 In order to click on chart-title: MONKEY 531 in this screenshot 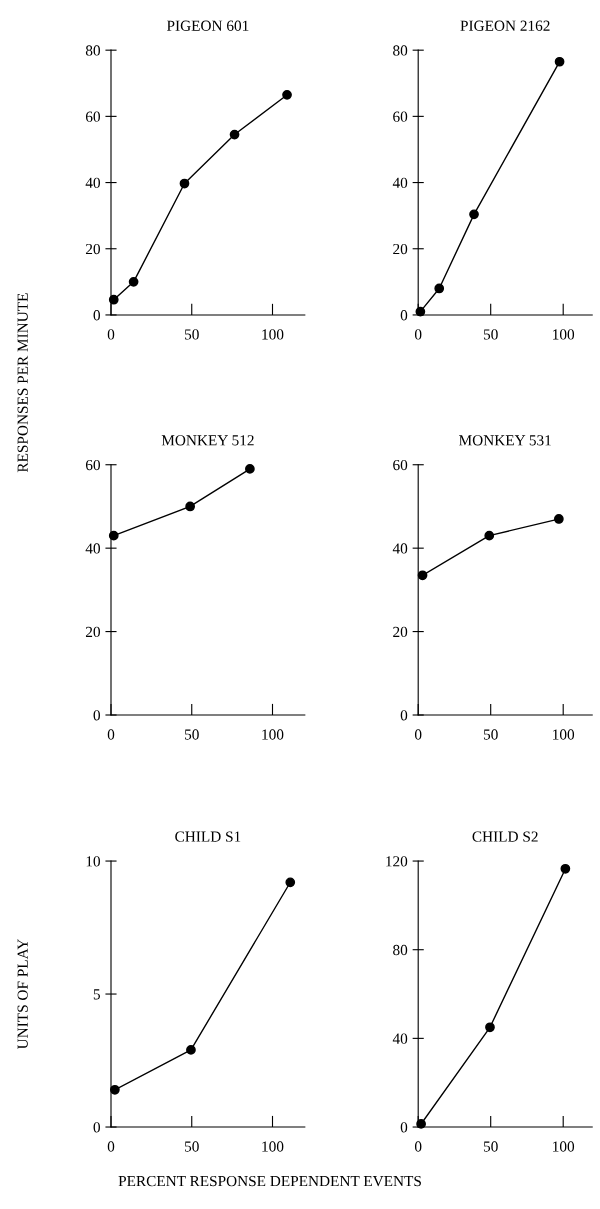, I will do `click(505, 440)`.